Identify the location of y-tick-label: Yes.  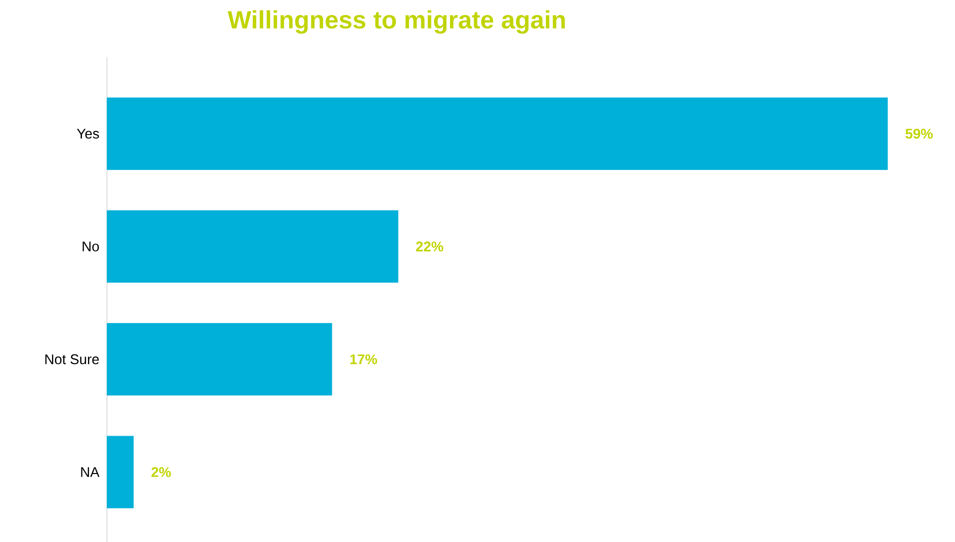
(87, 133).